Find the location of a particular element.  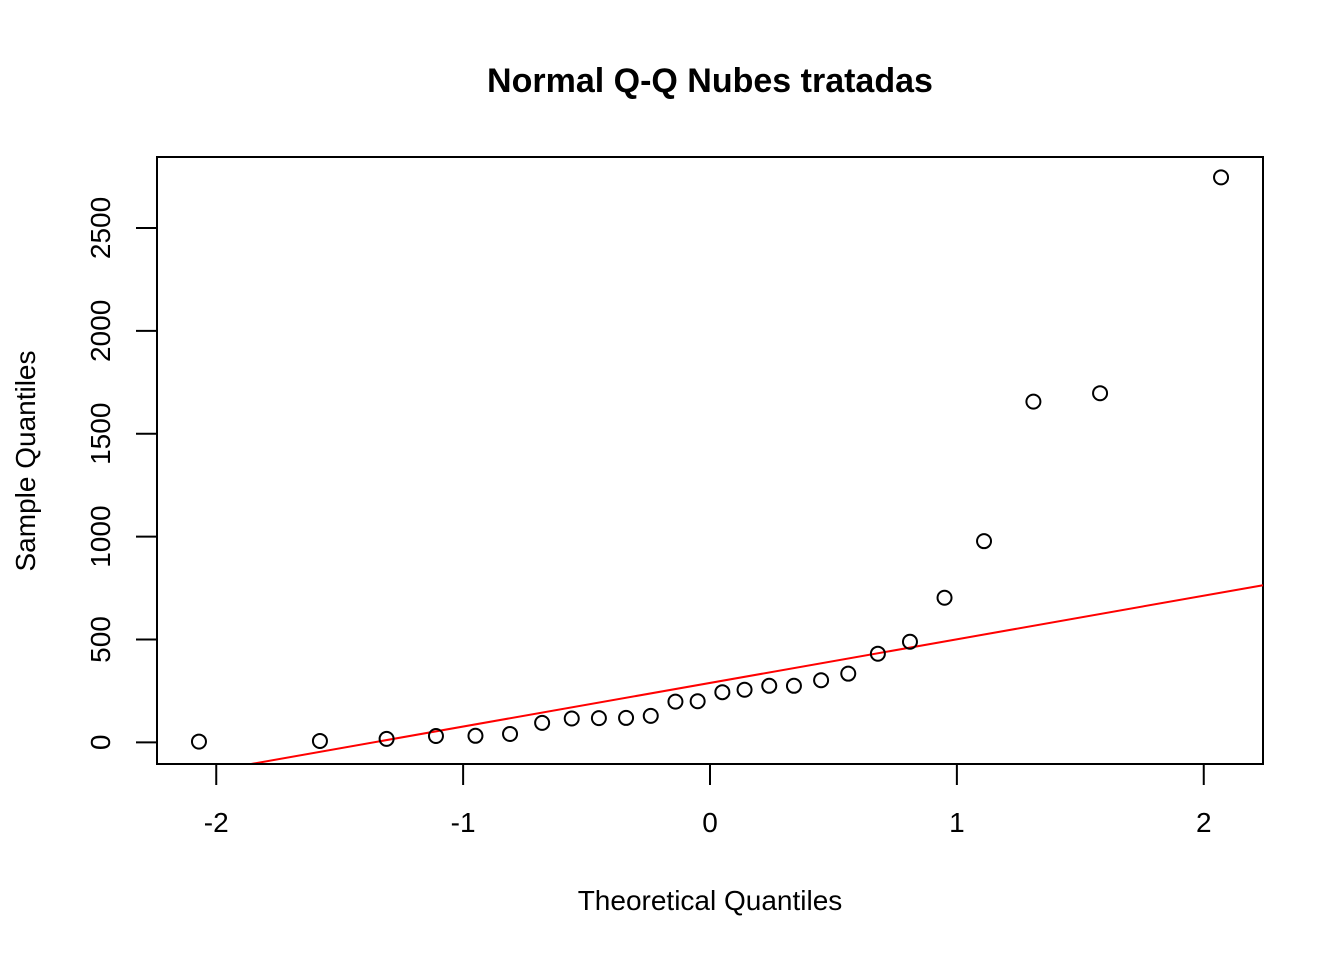

x-axis: -2 -1 0 1 2 is located at coordinates (708, 800).